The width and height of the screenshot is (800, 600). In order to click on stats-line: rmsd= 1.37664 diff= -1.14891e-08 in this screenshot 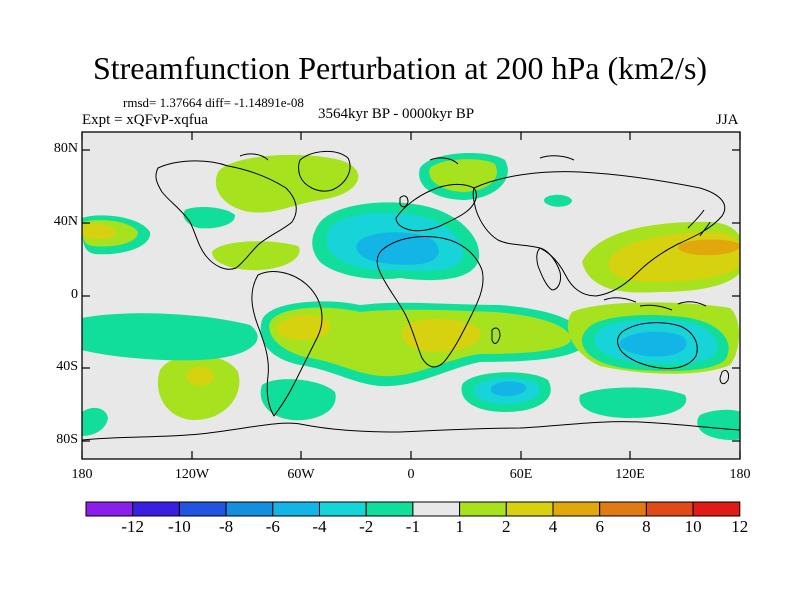, I will do `click(213, 102)`.